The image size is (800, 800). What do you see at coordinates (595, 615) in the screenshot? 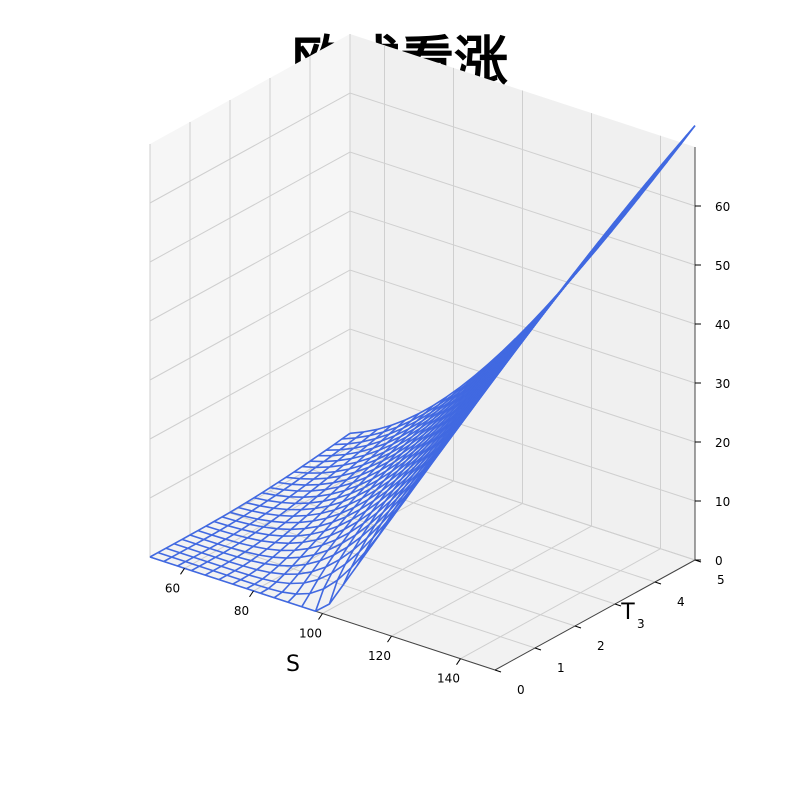
I see `t-axis-line` at bounding box center [595, 615].